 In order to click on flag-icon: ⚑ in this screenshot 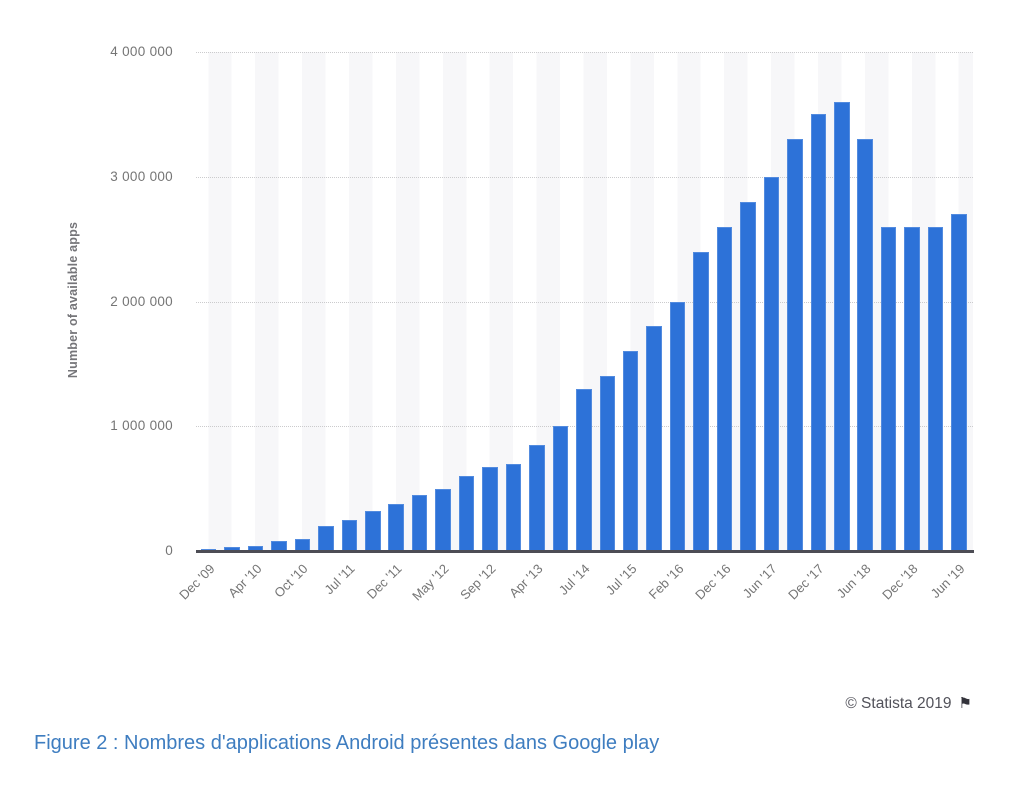, I will do `click(965, 703)`.